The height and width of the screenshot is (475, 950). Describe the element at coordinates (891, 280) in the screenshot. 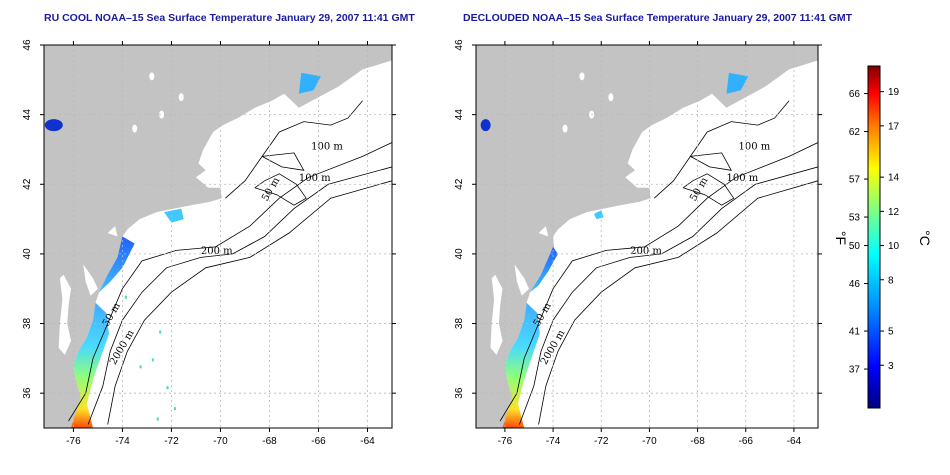

I see `celsius-tick-label: 8` at that location.